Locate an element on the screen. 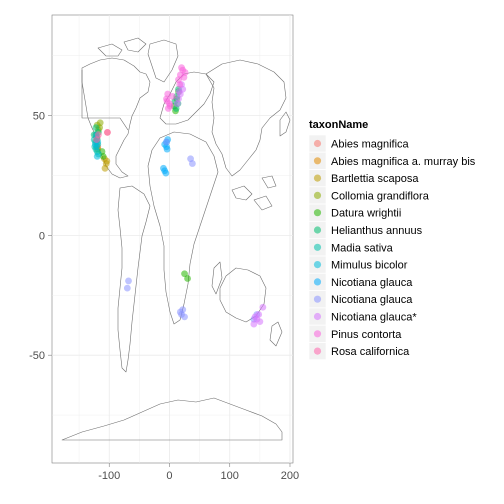 The image size is (504, 504). south-america-outline is located at coordinates (134, 279).